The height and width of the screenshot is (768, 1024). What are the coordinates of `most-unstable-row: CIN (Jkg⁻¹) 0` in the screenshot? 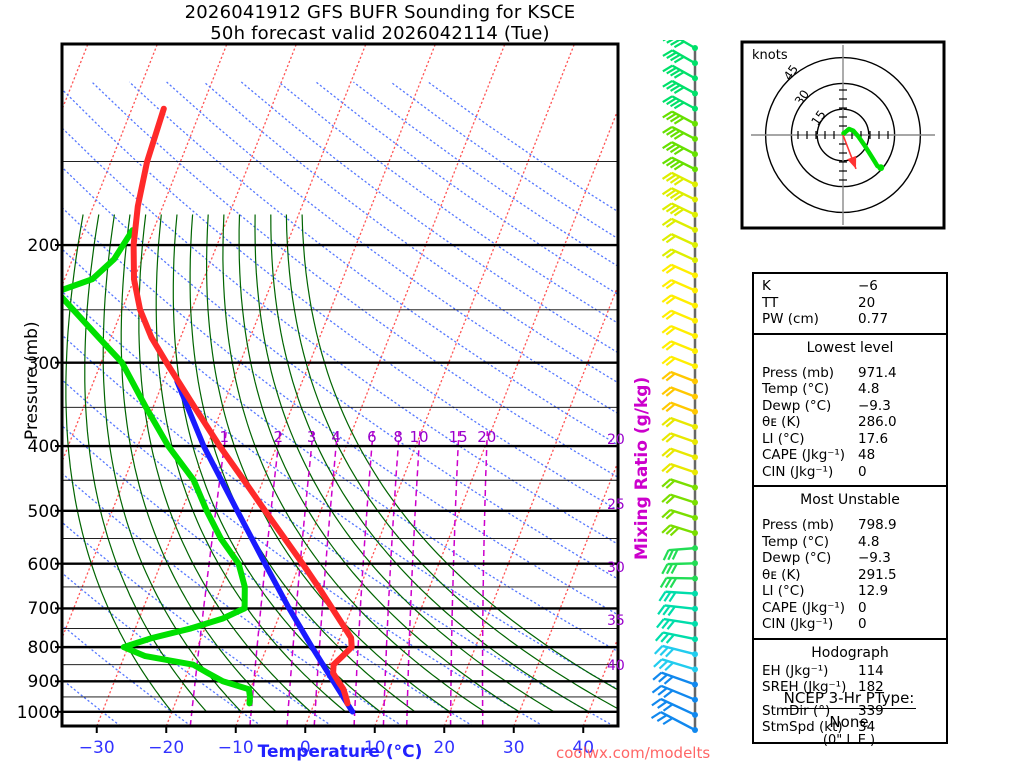 It's located at (850, 624).